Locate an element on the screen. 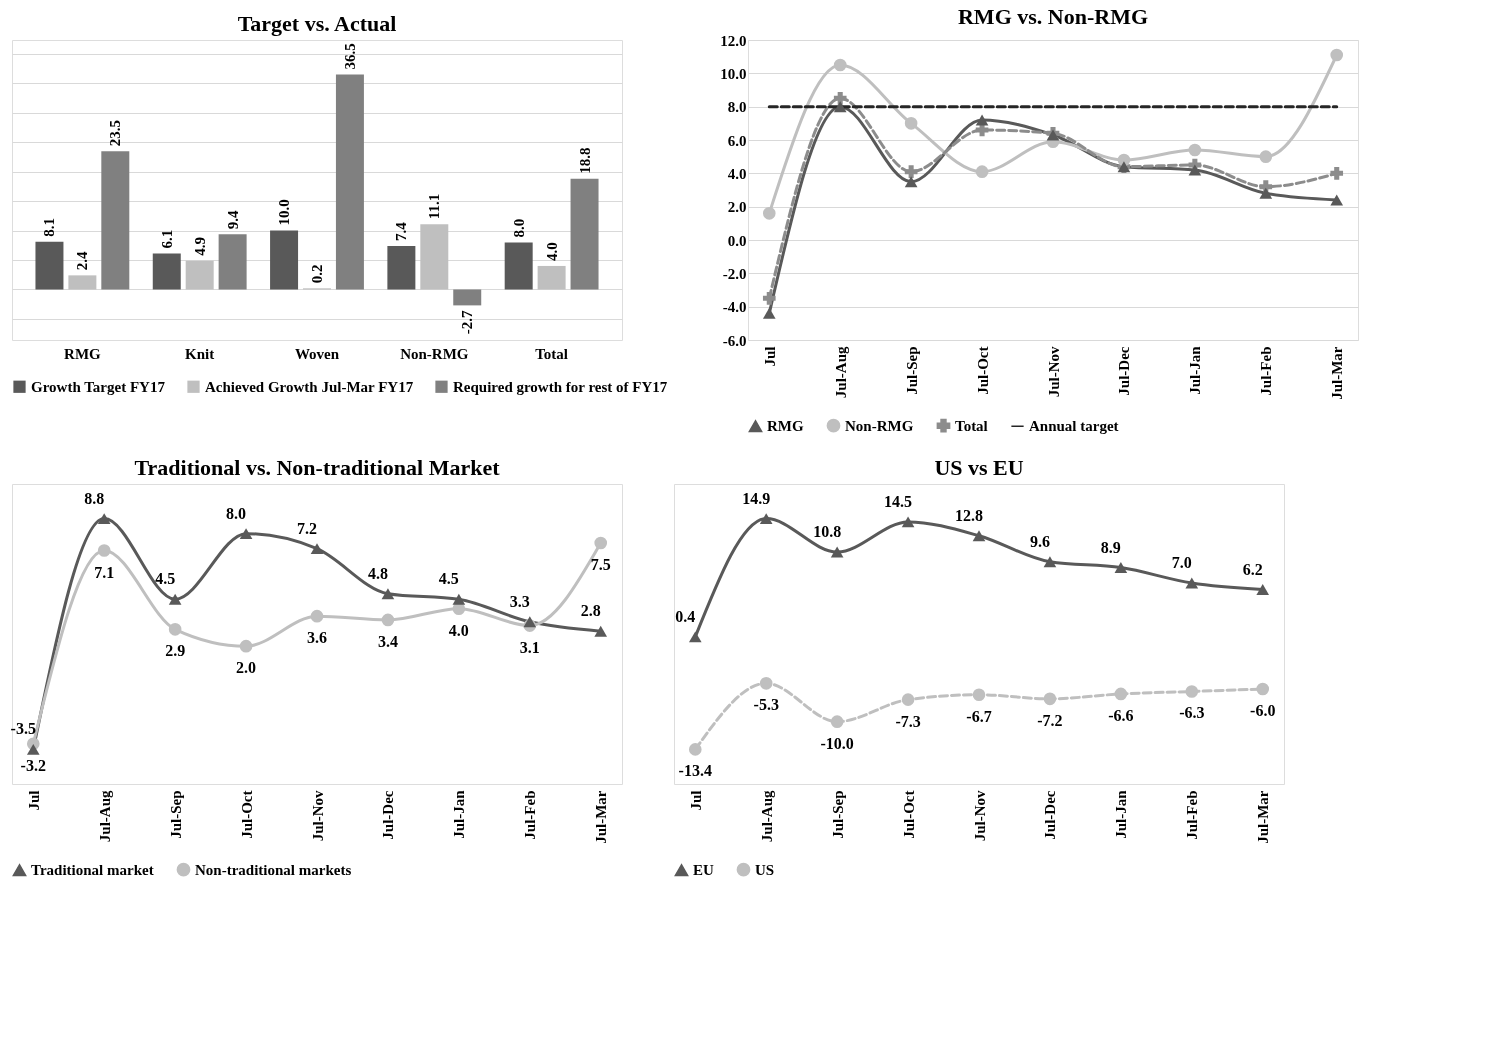  x-tick-label: Total is located at coordinates (552, 353).